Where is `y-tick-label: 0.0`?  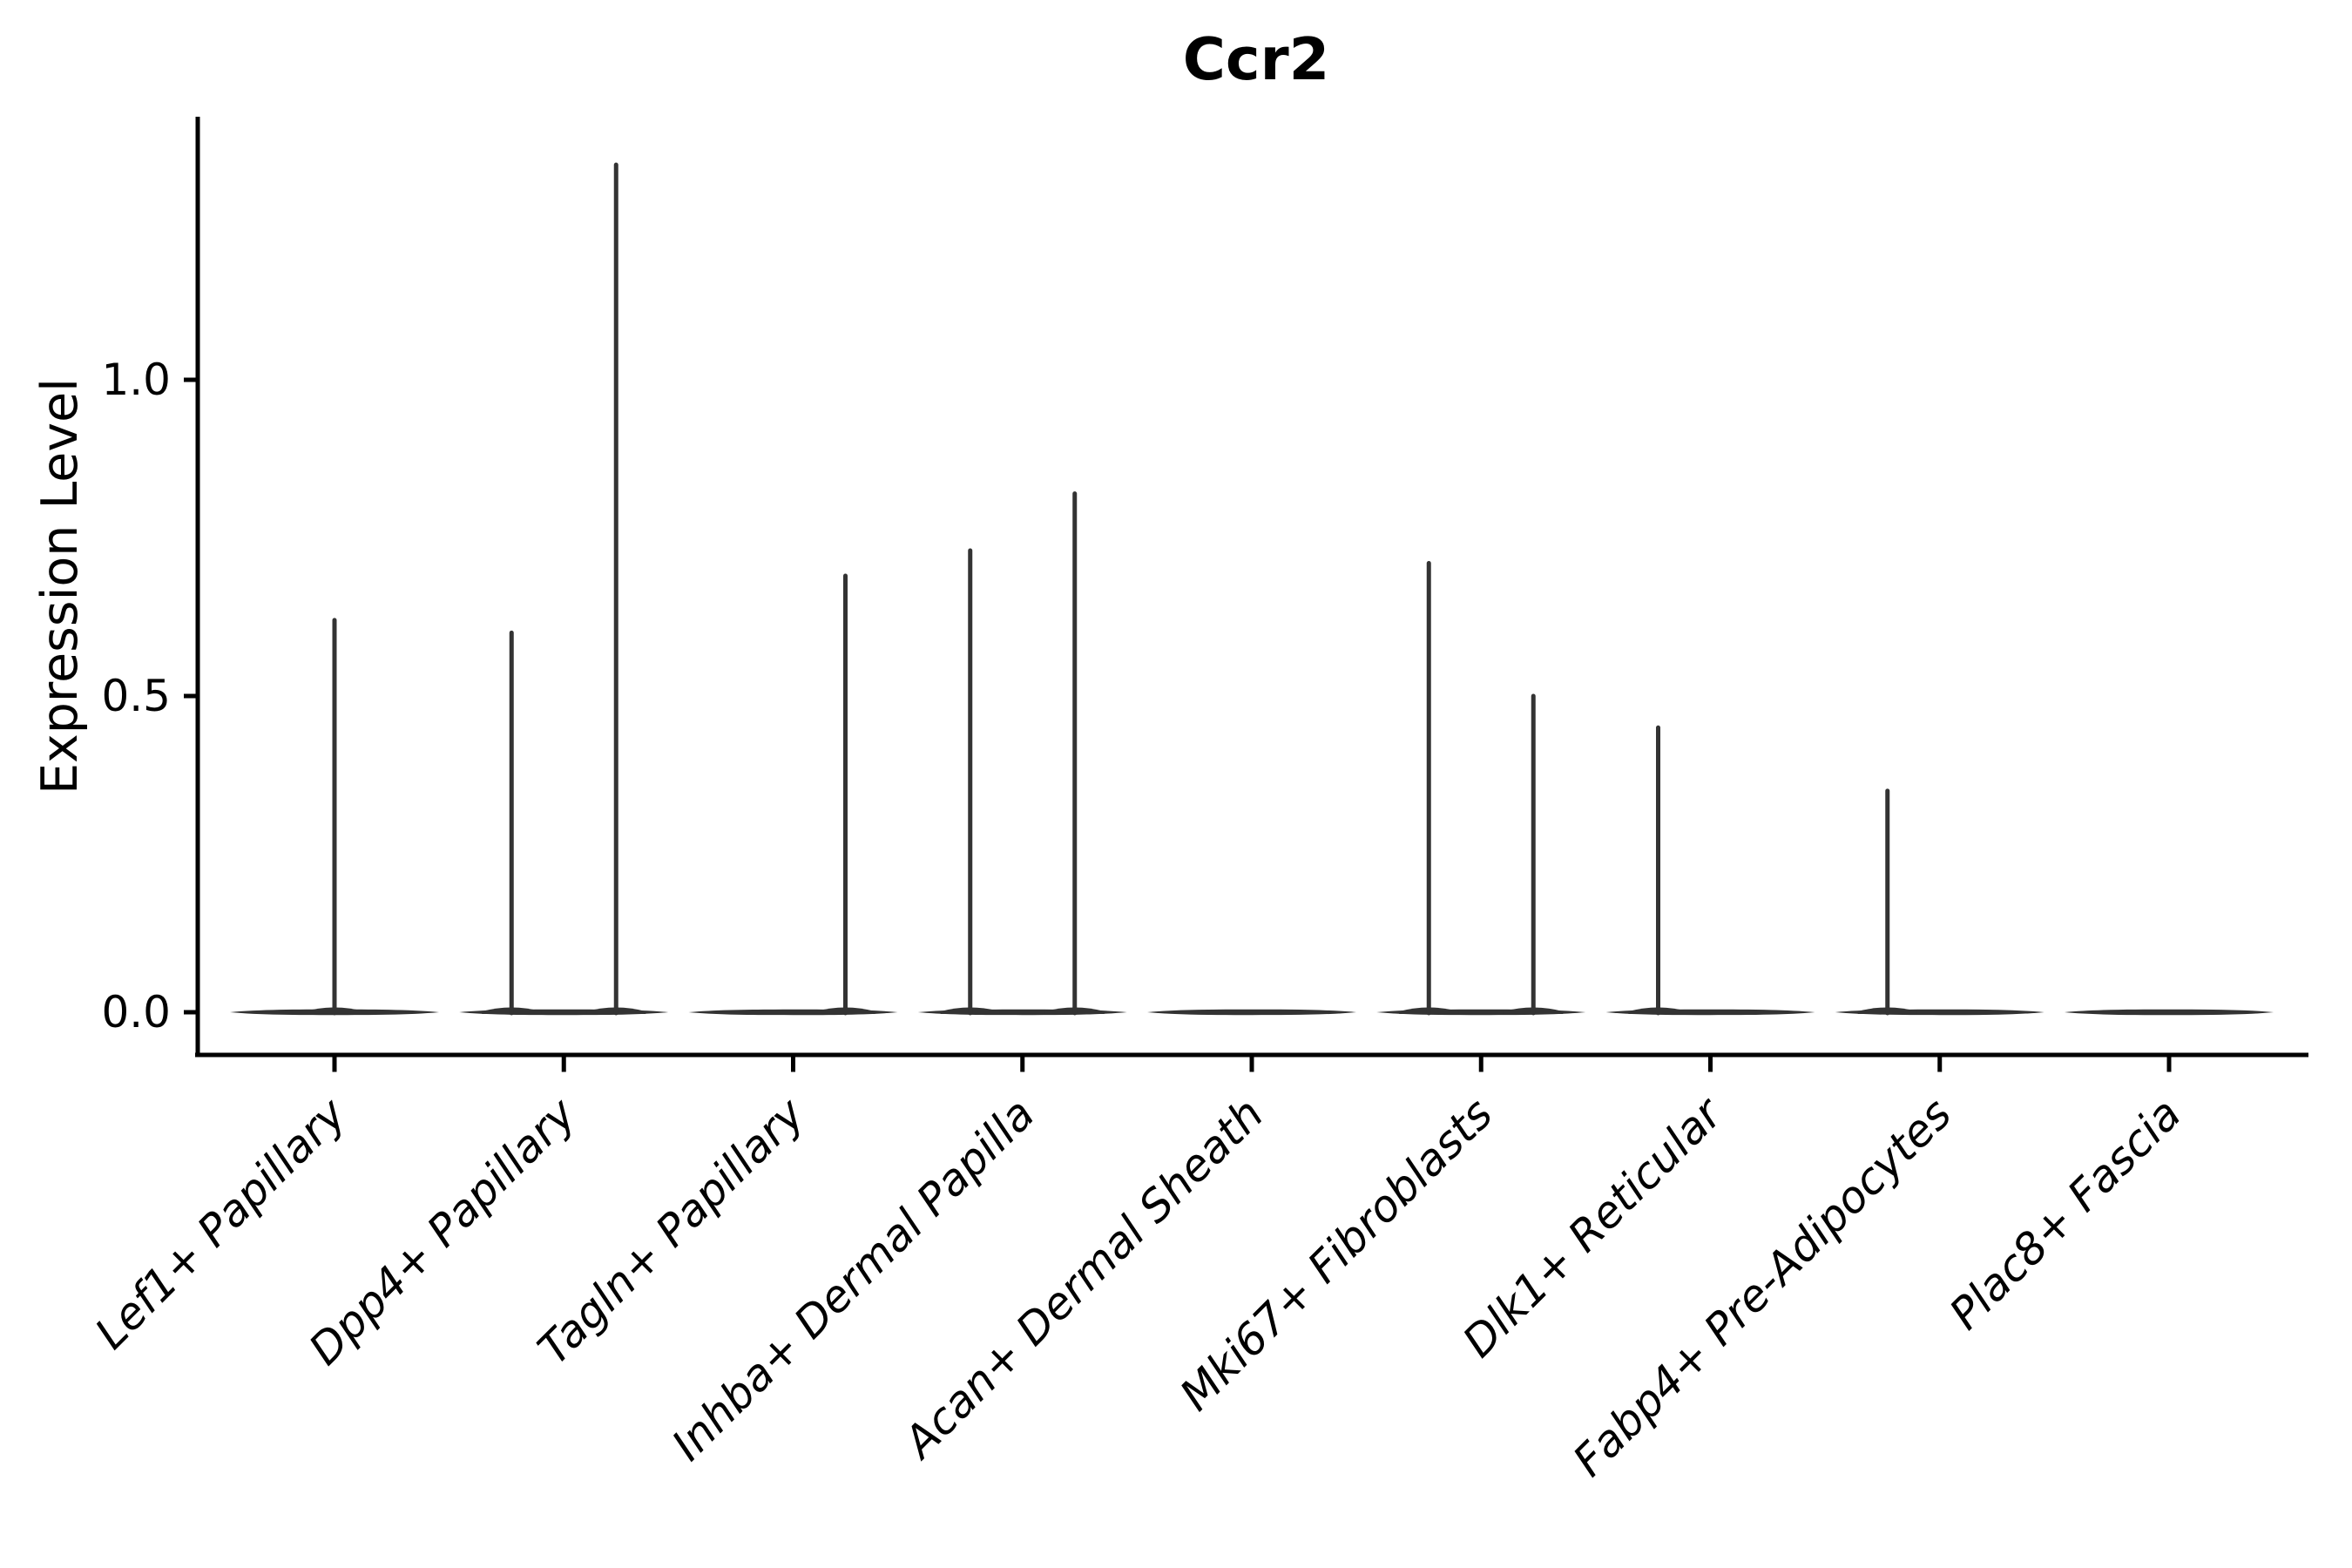 y-tick-label: 0.0 is located at coordinates (136, 1012).